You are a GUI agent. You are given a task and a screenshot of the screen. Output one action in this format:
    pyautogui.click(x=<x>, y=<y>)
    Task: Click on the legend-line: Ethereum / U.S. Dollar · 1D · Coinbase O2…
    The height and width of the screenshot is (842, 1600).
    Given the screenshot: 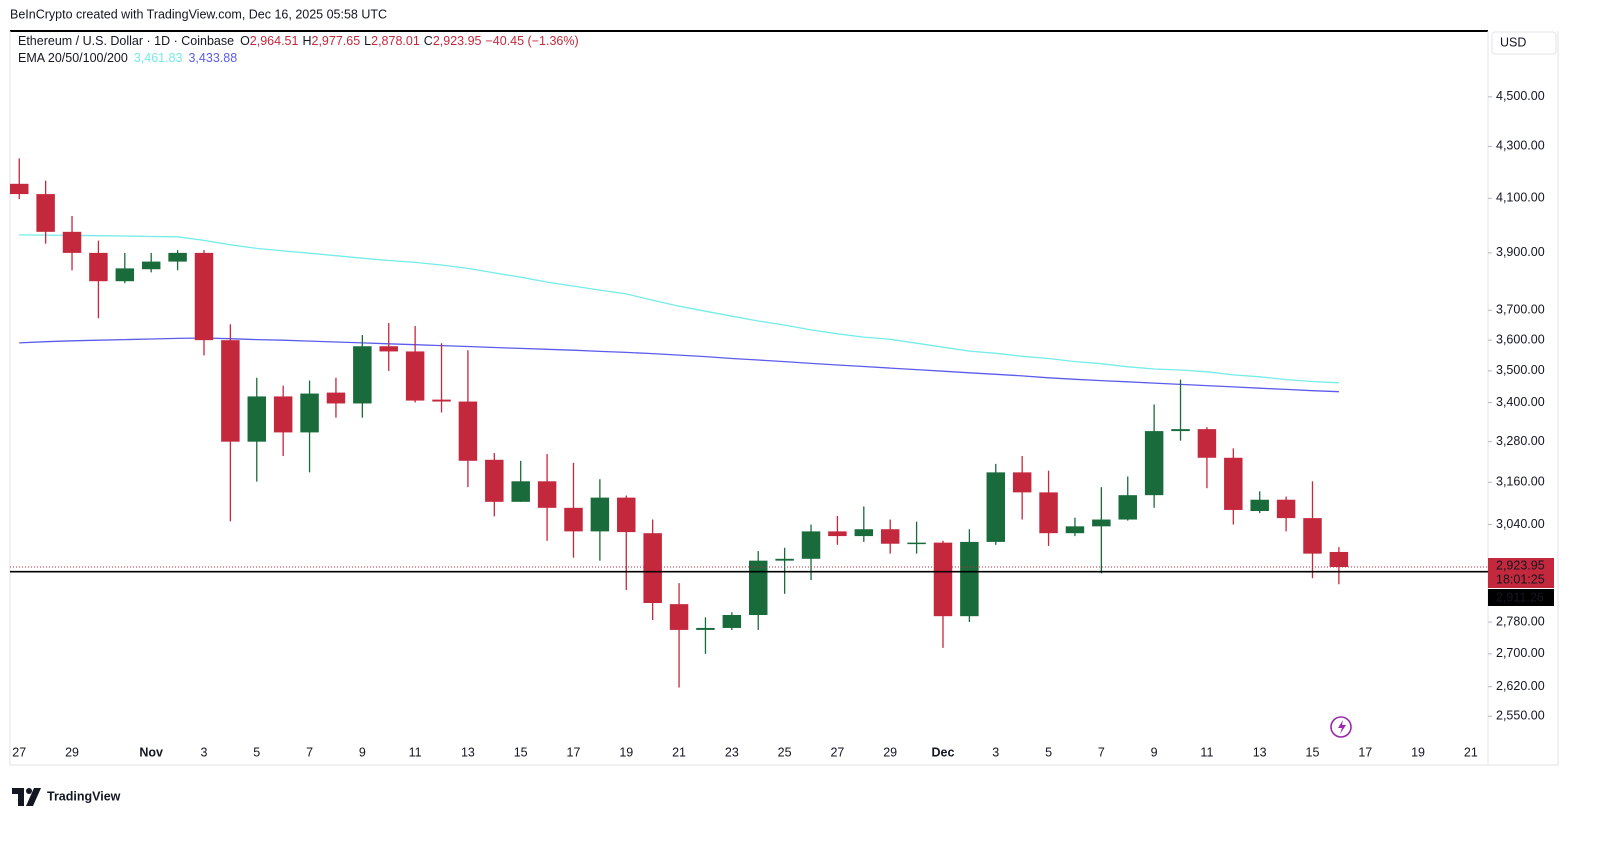 What is the action you would take?
    pyautogui.click(x=298, y=41)
    